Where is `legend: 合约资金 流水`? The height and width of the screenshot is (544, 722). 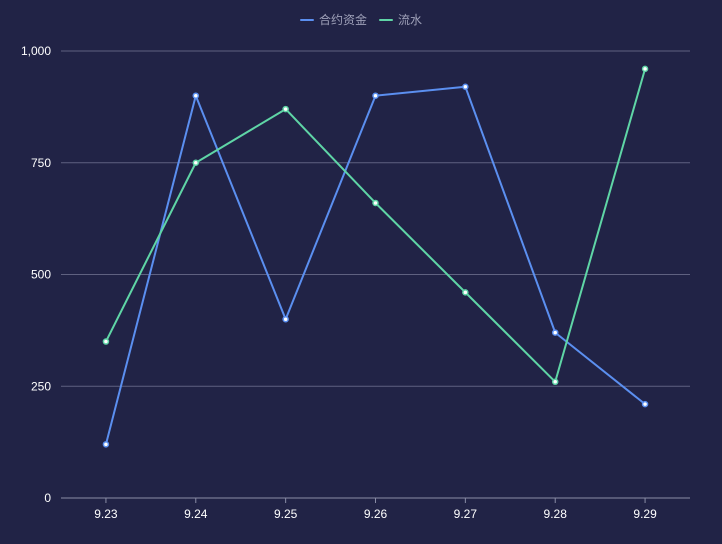
legend: 合约资金 流水 is located at coordinates (361, 19).